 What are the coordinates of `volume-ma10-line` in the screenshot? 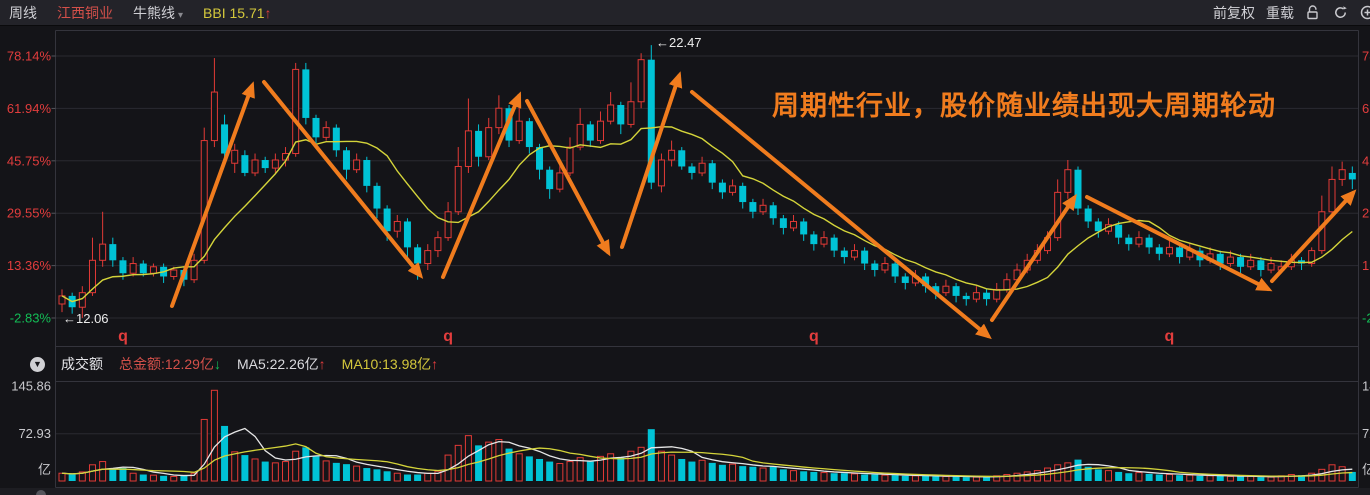 It's located at (707, 460).